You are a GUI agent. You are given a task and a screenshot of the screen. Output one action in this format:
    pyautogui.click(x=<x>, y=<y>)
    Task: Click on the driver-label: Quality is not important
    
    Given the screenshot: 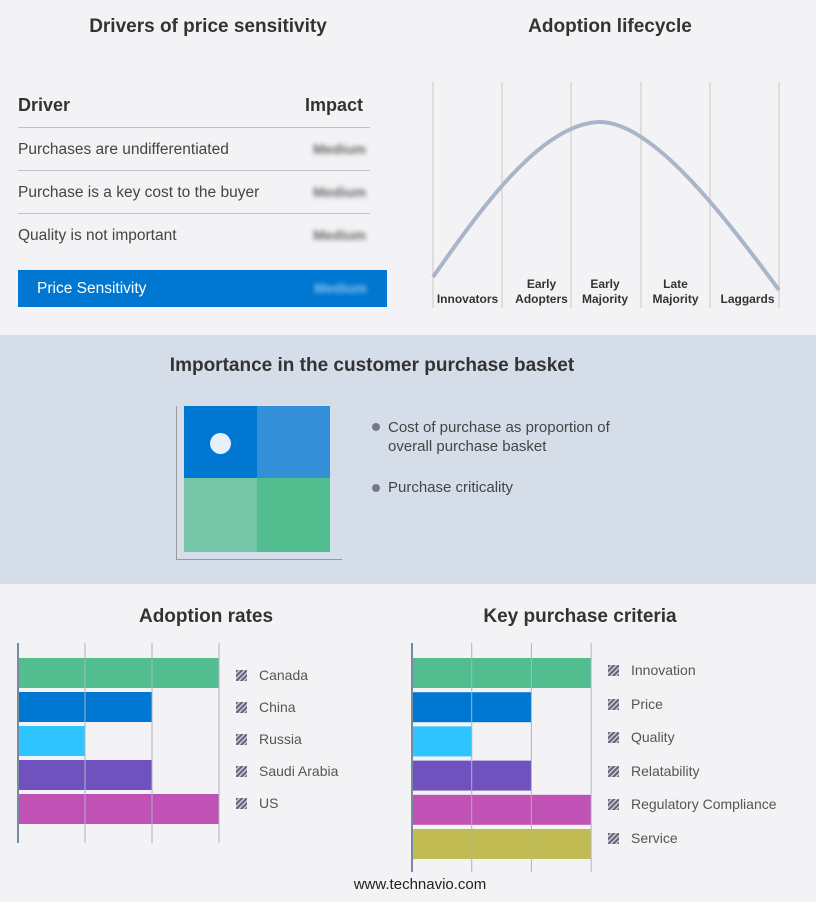 What is the action you would take?
    pyautogui.click(x=97, y=235)
    